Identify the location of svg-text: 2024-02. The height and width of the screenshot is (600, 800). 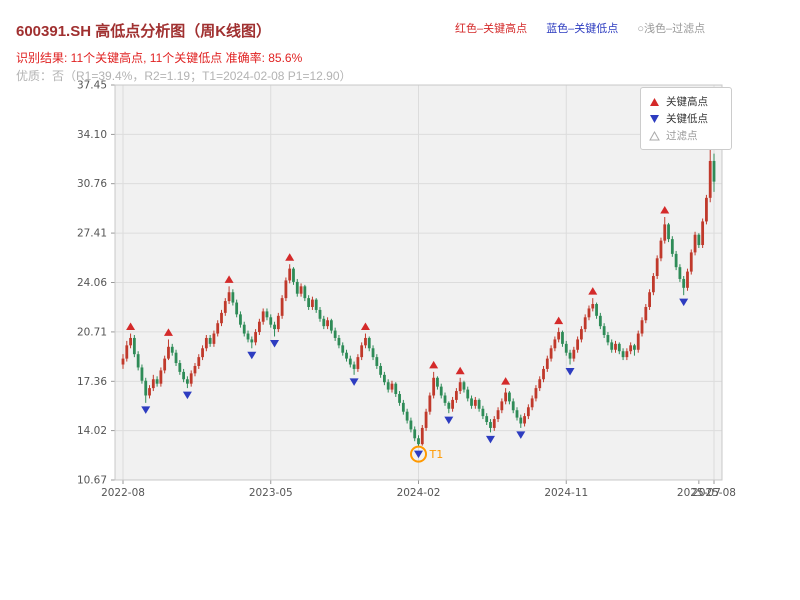
(419, 493).